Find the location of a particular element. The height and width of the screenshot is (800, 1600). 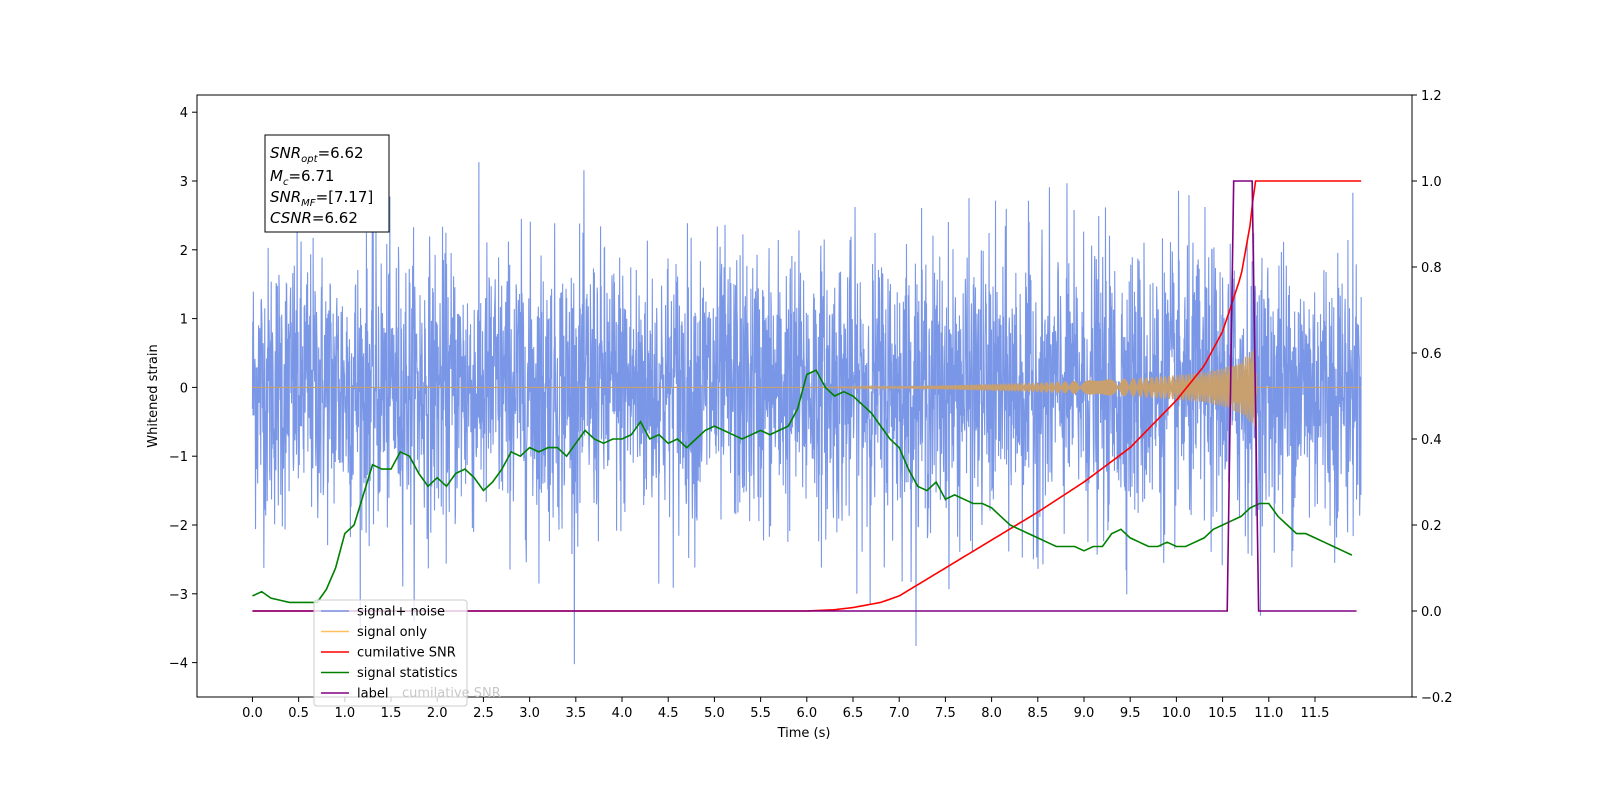

x-tick-label: 2.5 is located at coordinates (483, 713).